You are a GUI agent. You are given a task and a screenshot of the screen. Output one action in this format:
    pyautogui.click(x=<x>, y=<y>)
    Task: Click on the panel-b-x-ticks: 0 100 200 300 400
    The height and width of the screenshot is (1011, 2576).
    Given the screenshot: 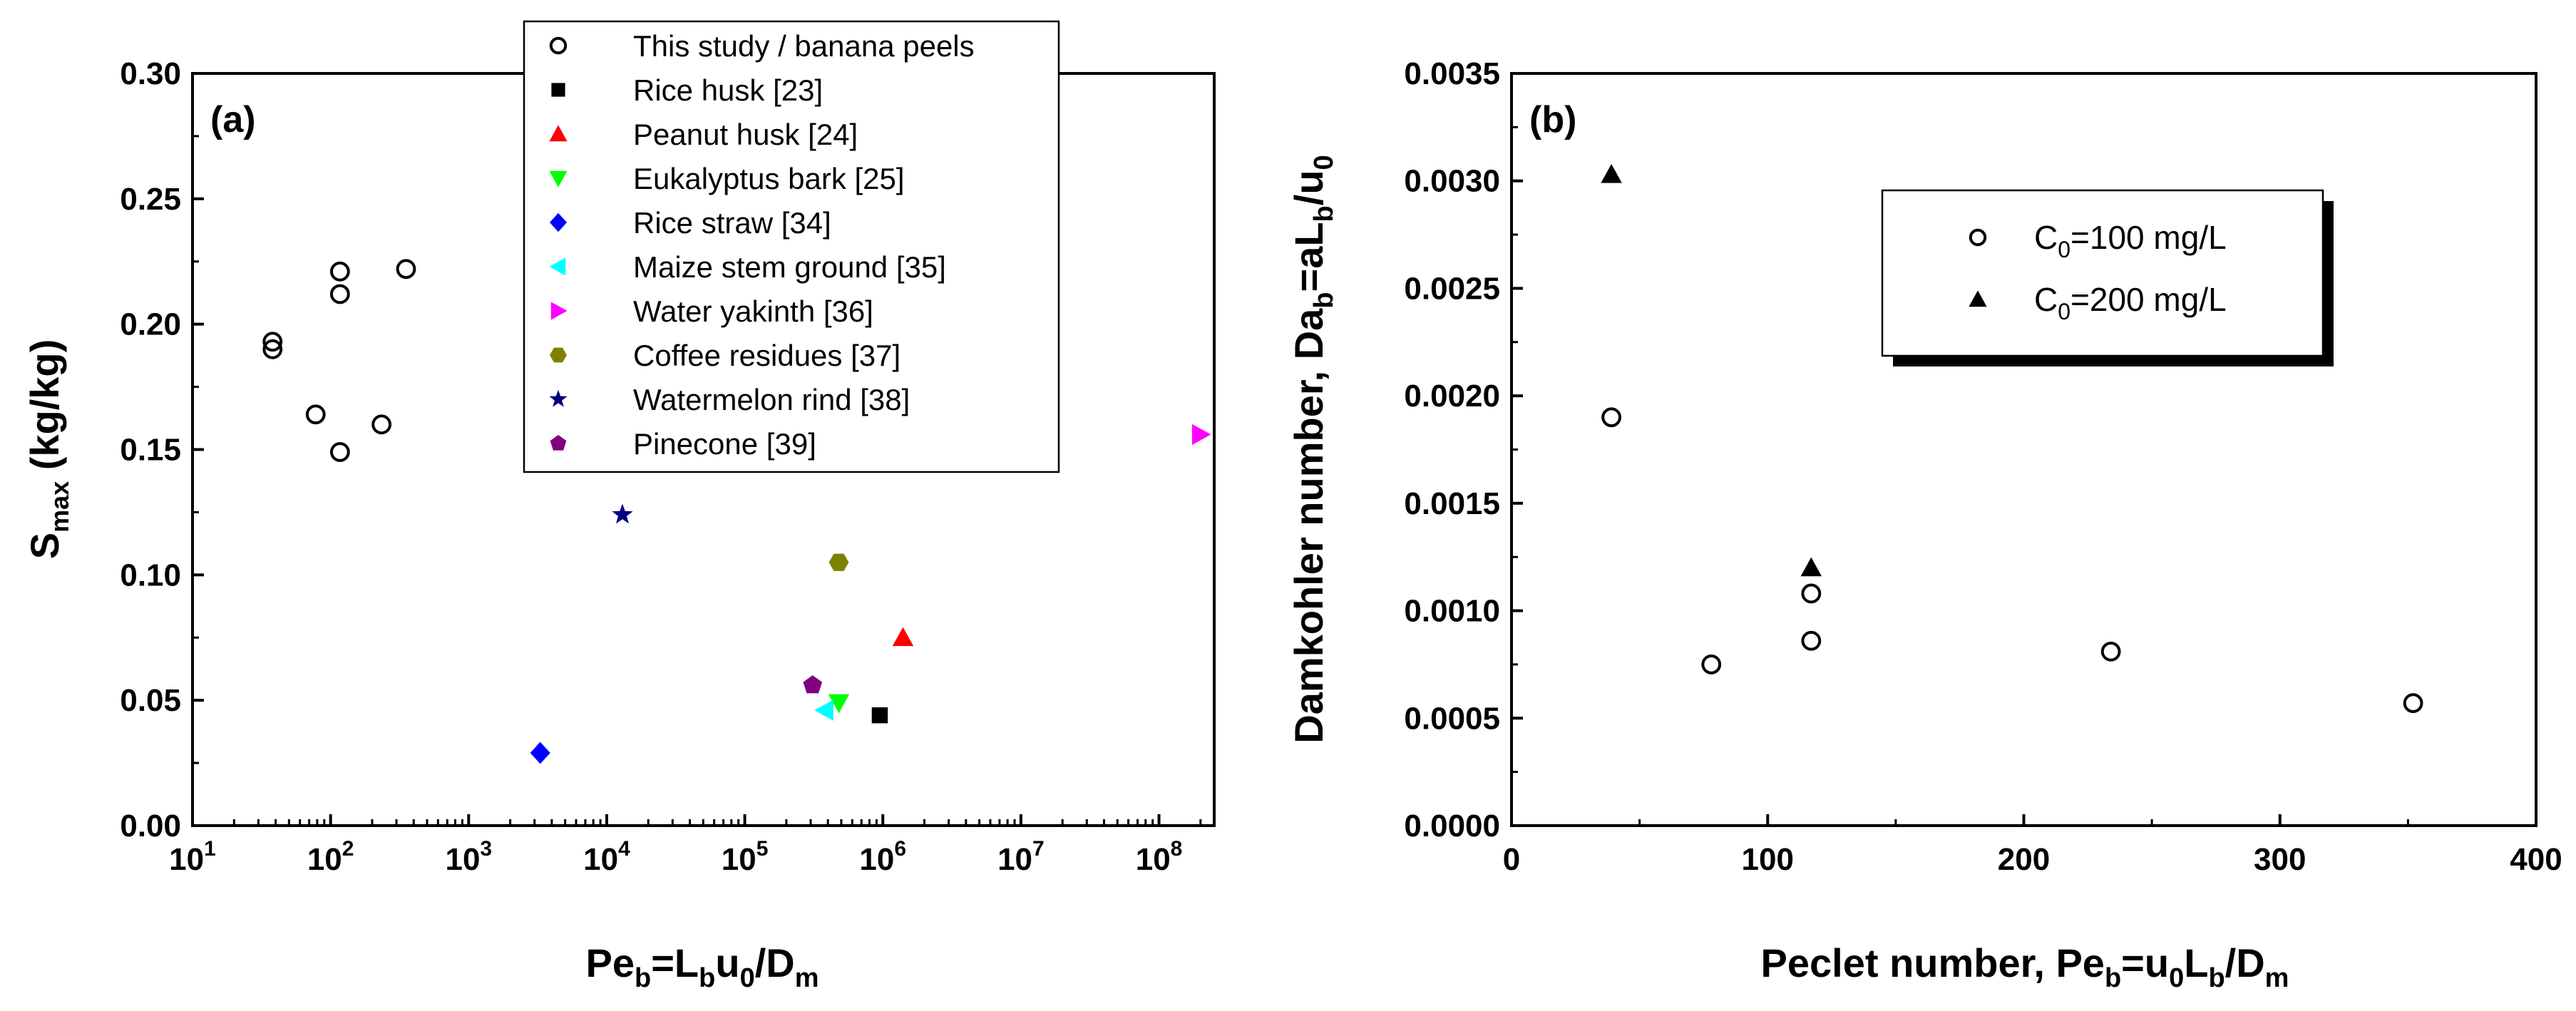 What is the action you would take?
    pyautogui.click(x=2032, y=845)
    